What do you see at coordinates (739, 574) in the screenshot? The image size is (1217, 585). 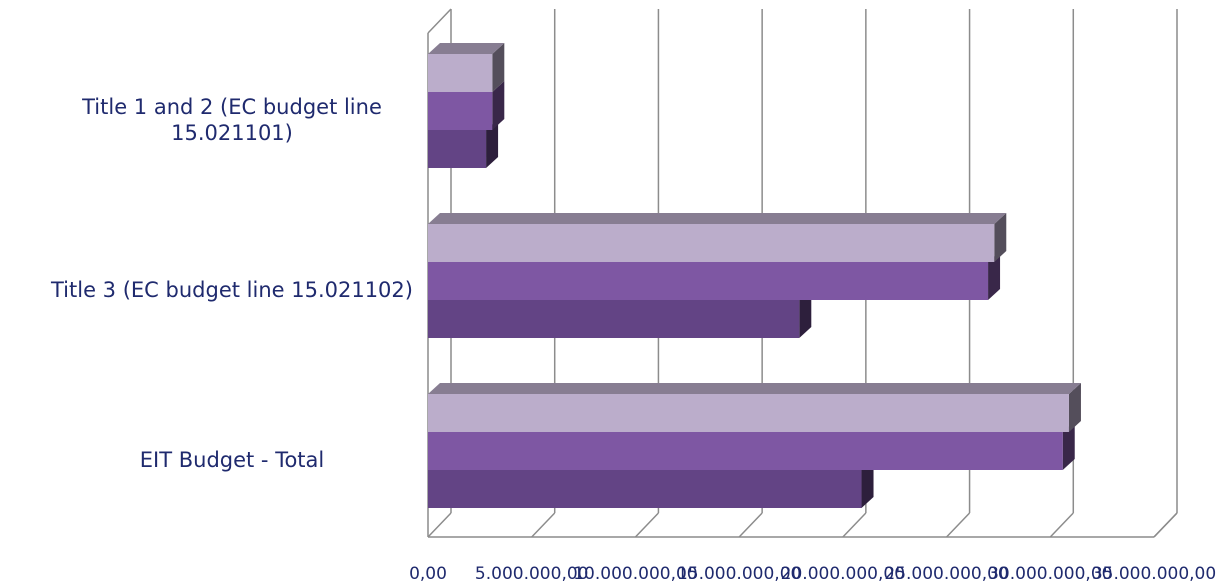 I see `x-tick-label: 15.000.000,00` at bounding box center [739, 574].